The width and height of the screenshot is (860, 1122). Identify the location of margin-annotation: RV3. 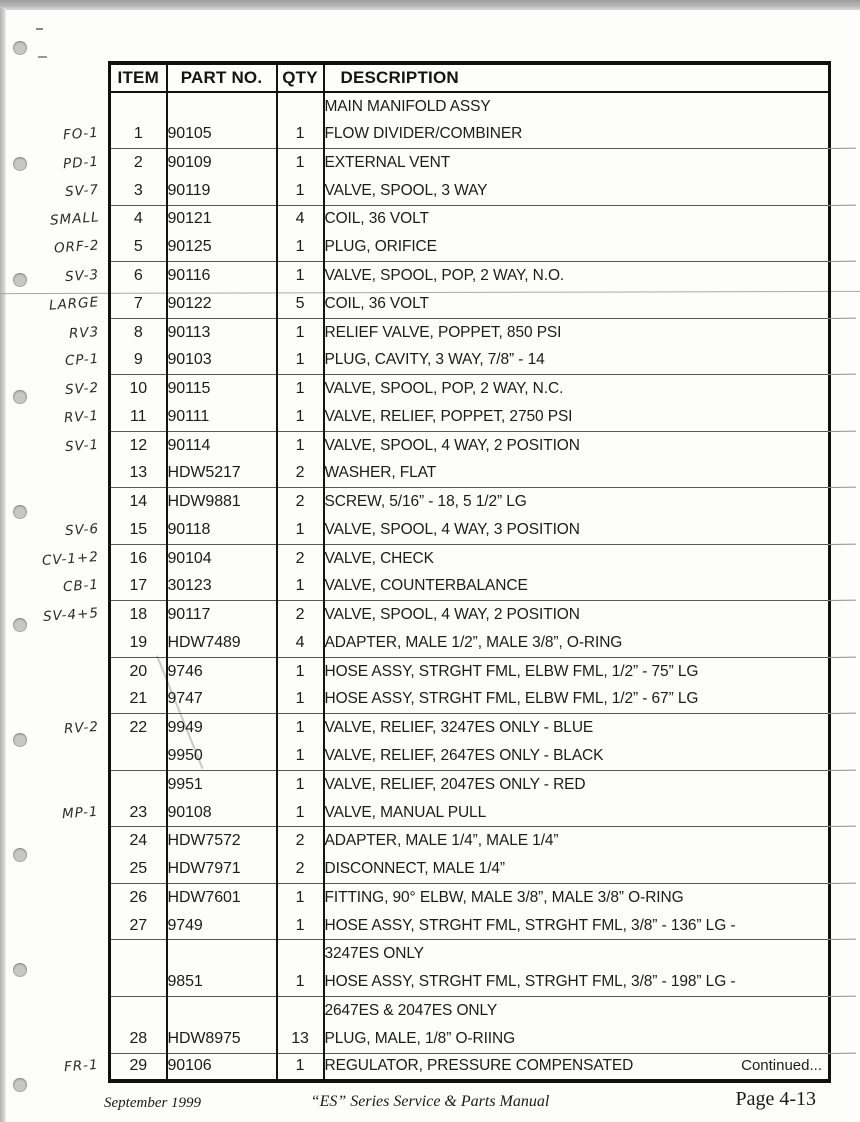
(84, 332).